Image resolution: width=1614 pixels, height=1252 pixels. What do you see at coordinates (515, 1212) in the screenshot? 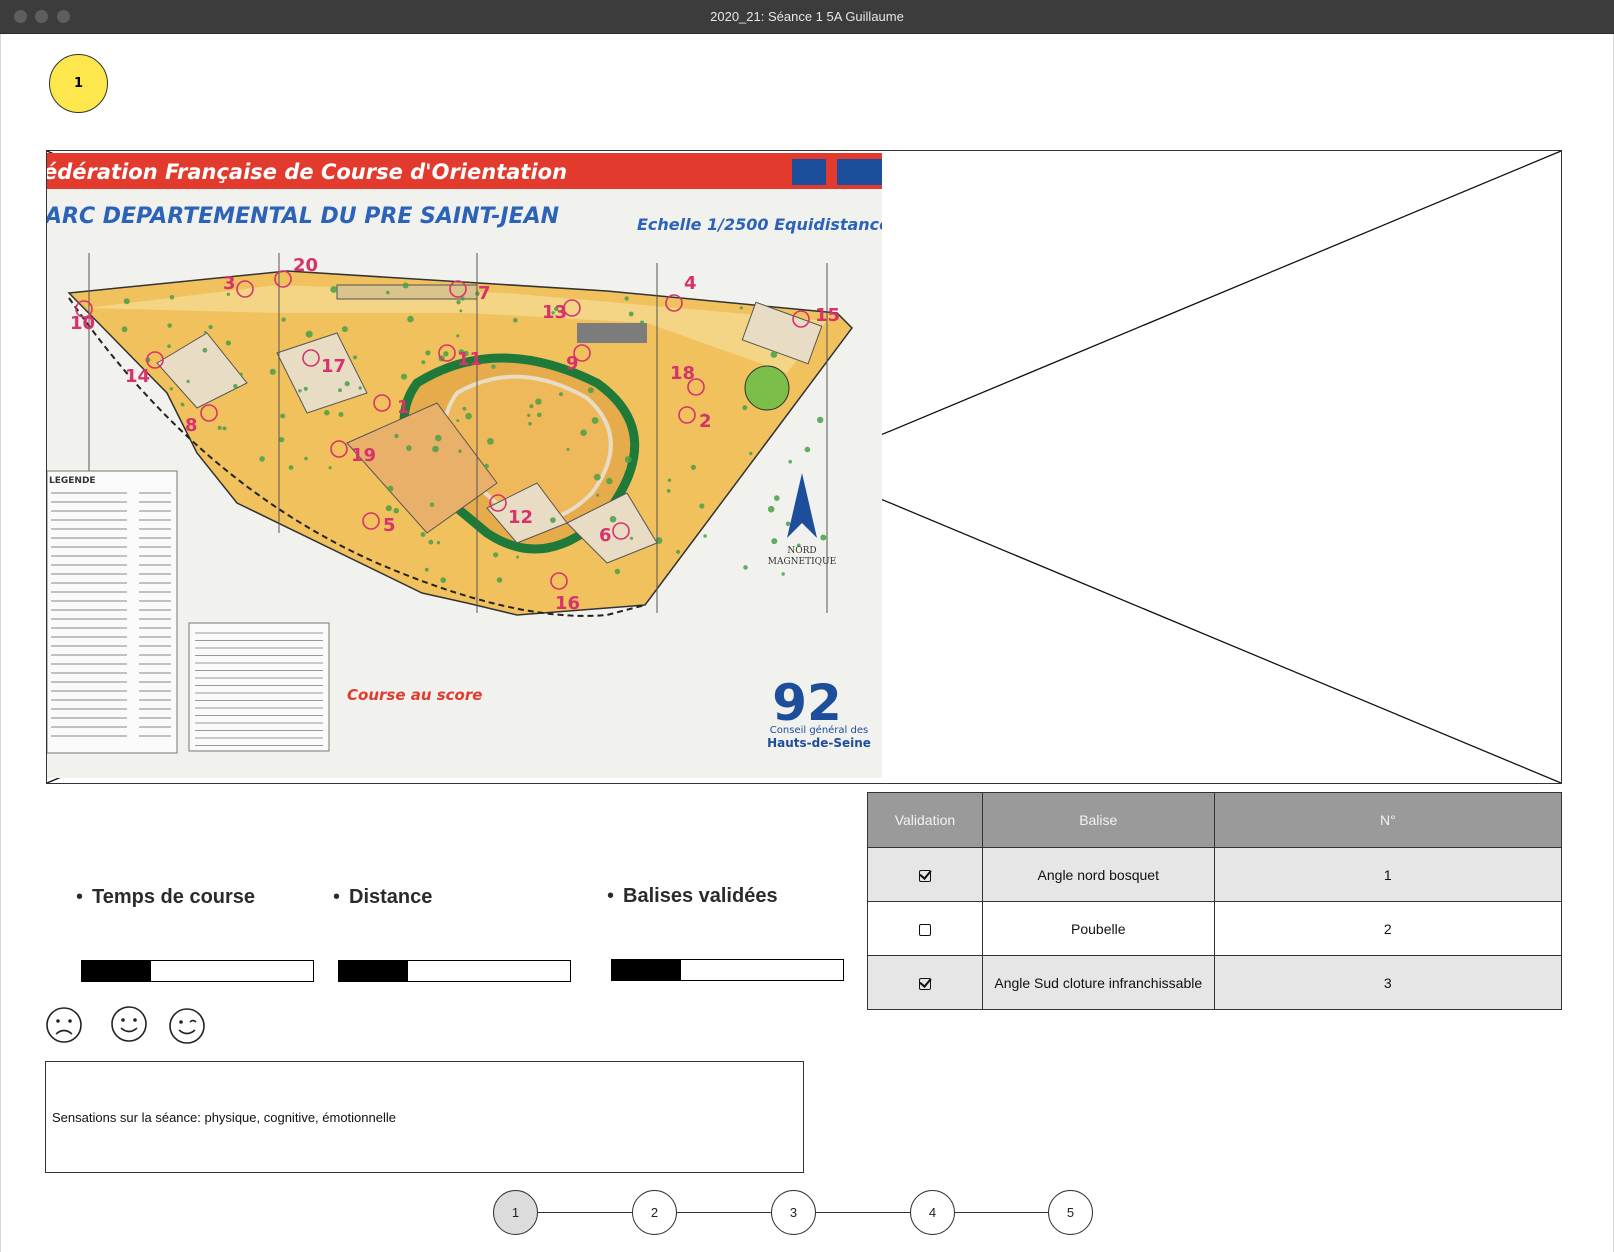
I see `stepper-step-1: 1` at bounding box center [515, 1212].